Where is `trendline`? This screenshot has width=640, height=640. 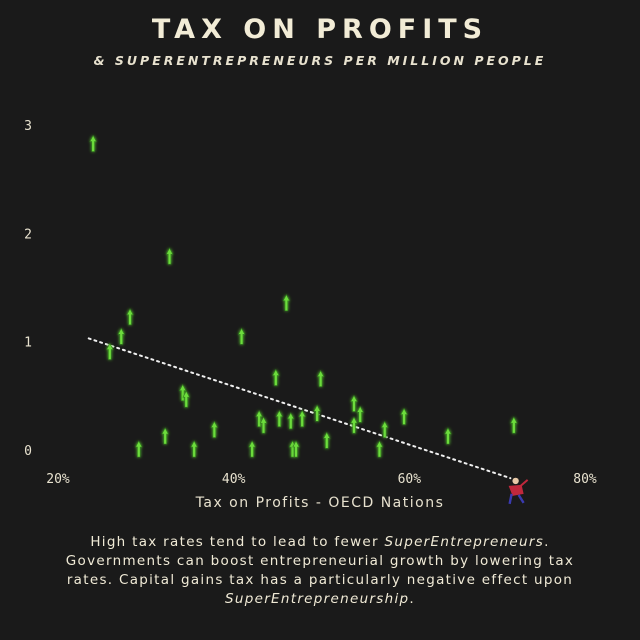 trendline is located at coordinates (299, 408).